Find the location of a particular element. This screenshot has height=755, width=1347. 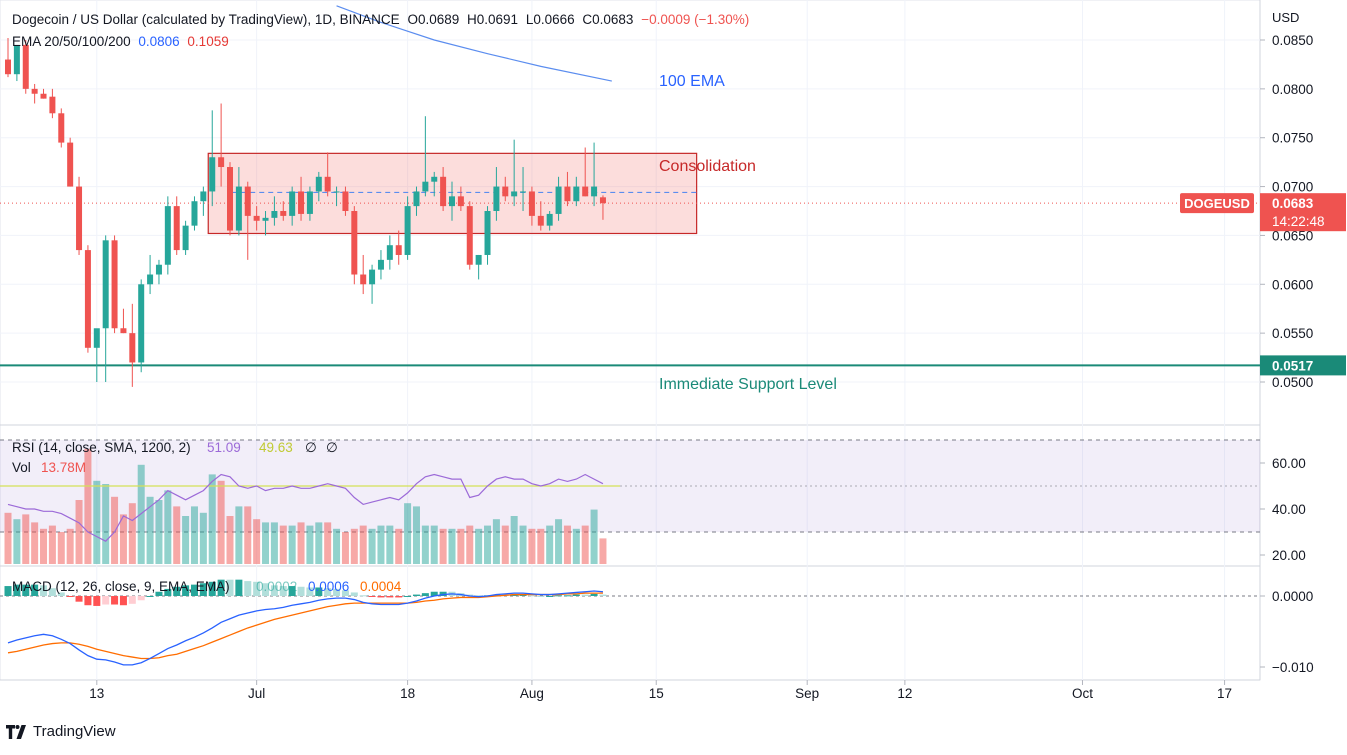

support-price-tag is located at coordinates (1303, 365).